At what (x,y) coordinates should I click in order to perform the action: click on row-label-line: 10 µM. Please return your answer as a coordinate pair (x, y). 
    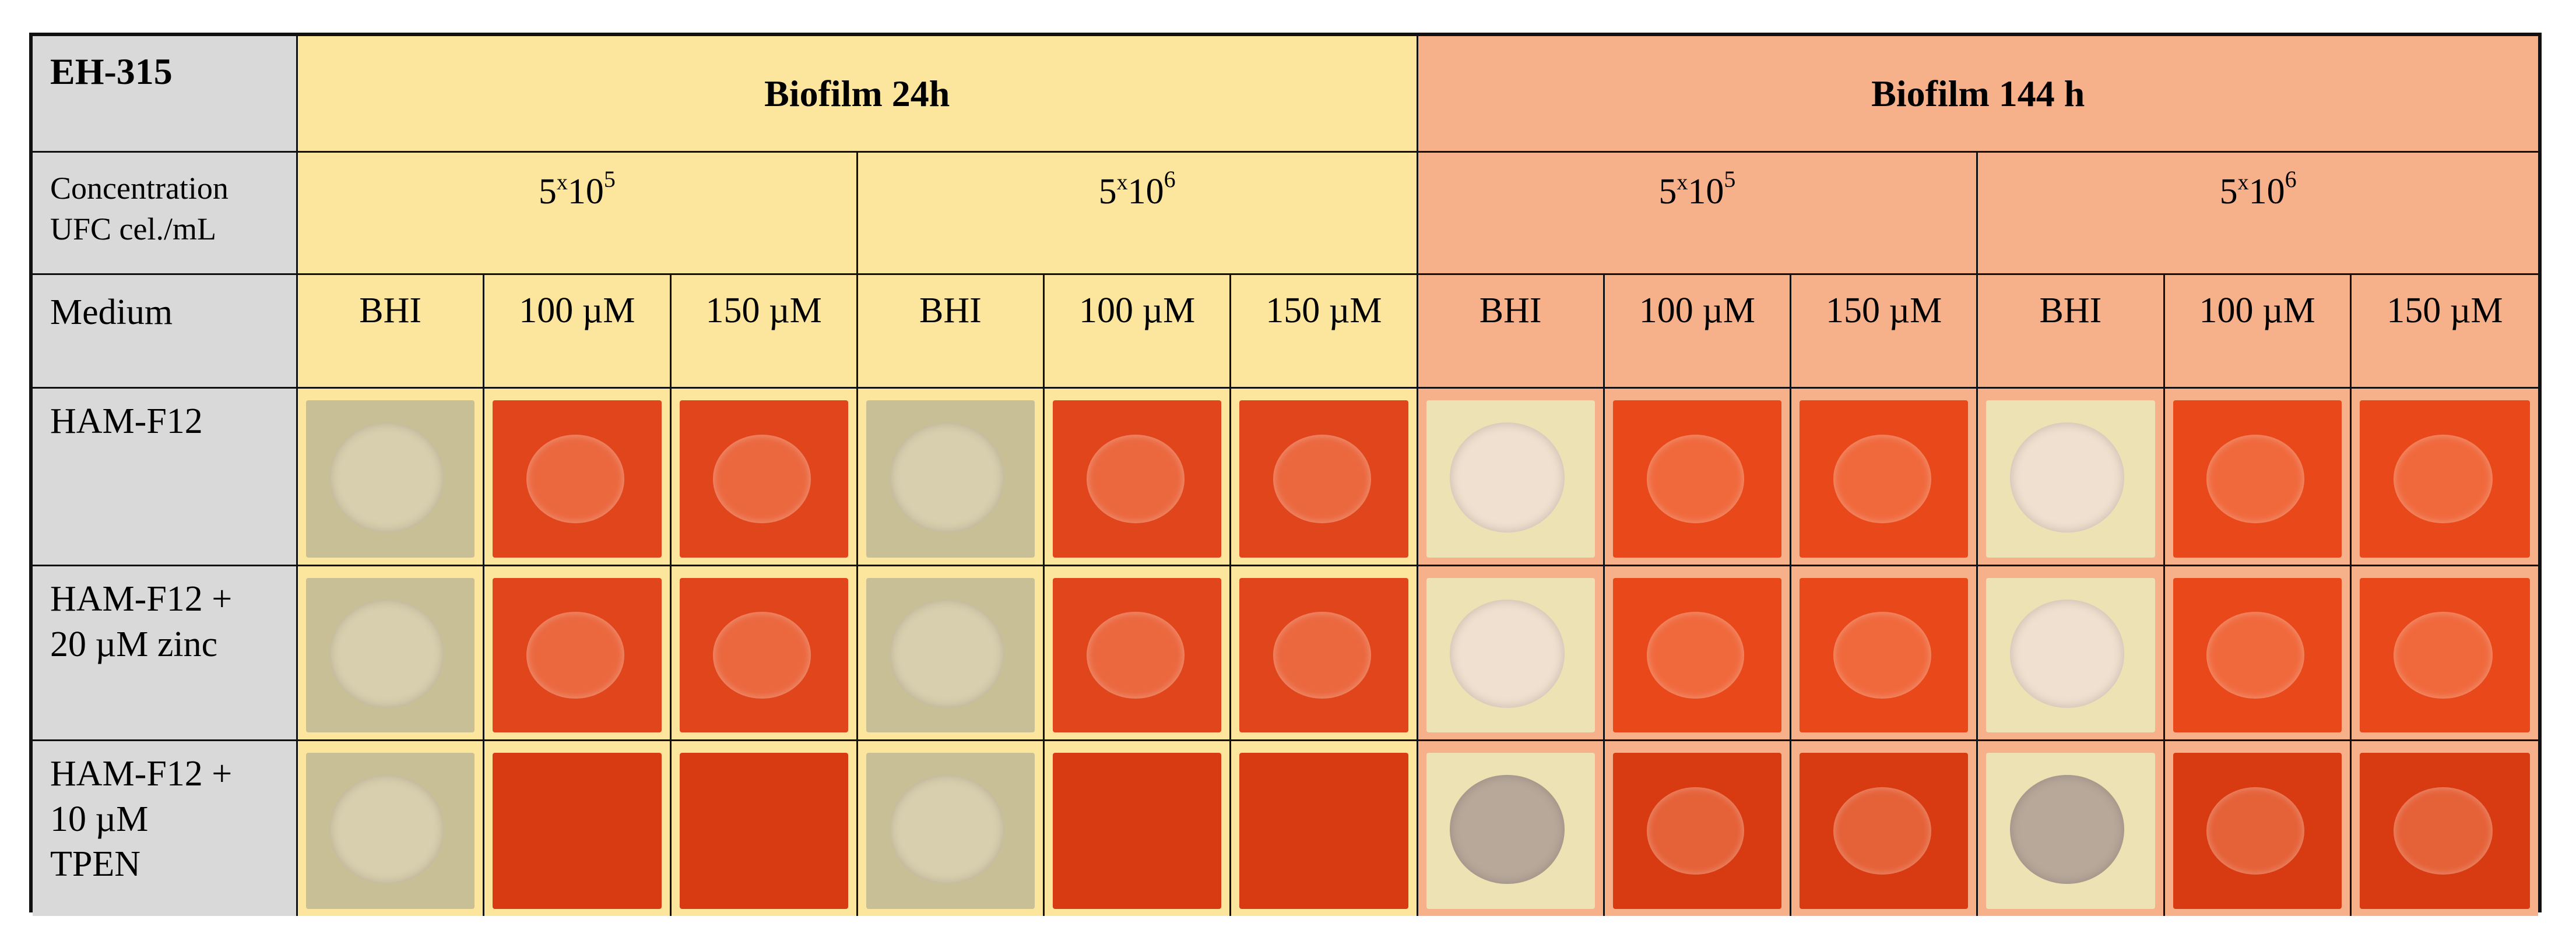
    Looking at the image, I should click on (99, 819).